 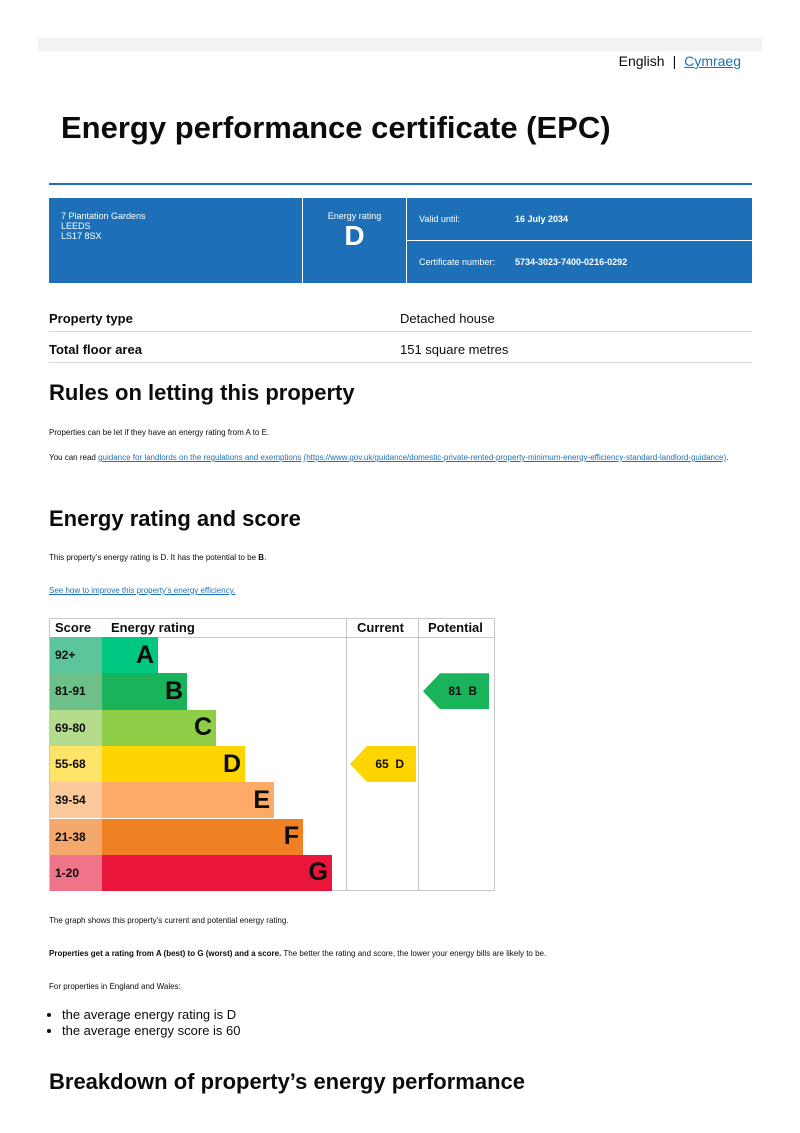 I want to click on fact-label: Property type, so click(x=91, y=318).